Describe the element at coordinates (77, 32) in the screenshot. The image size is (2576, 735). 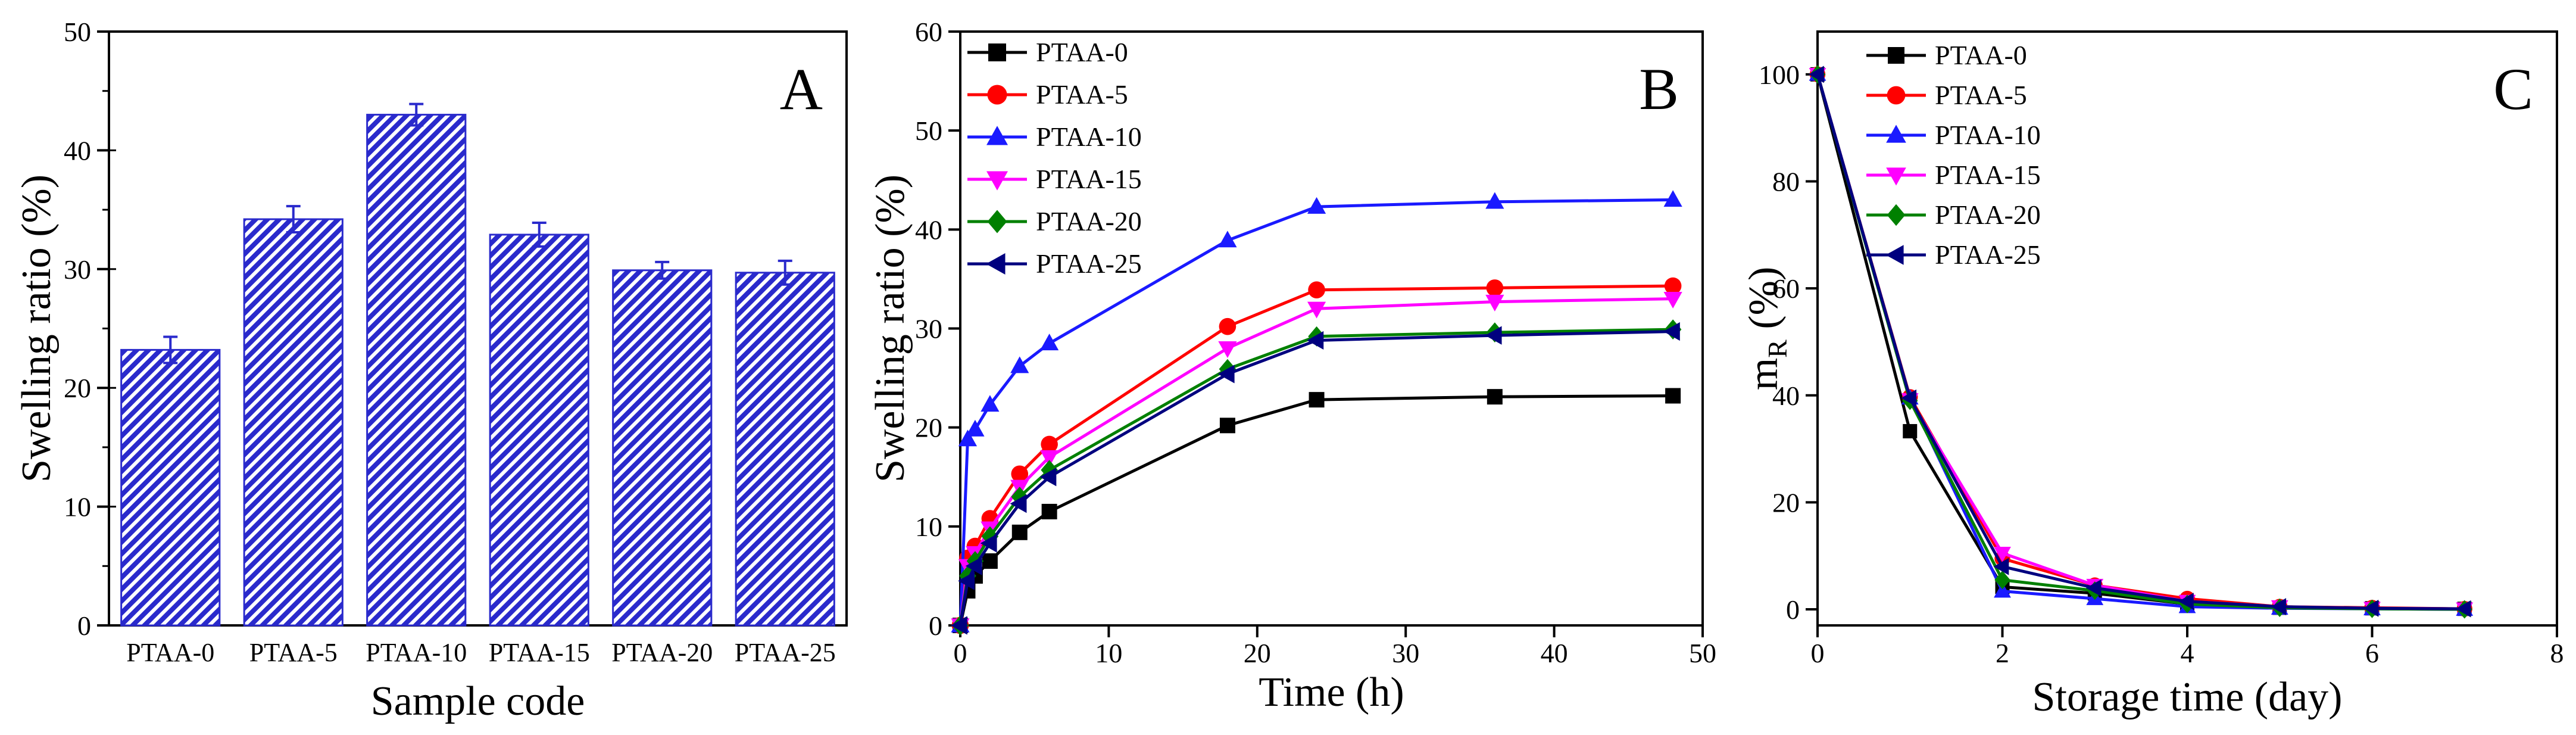
I see `panel-a-y-tick-label: 50` at that location.